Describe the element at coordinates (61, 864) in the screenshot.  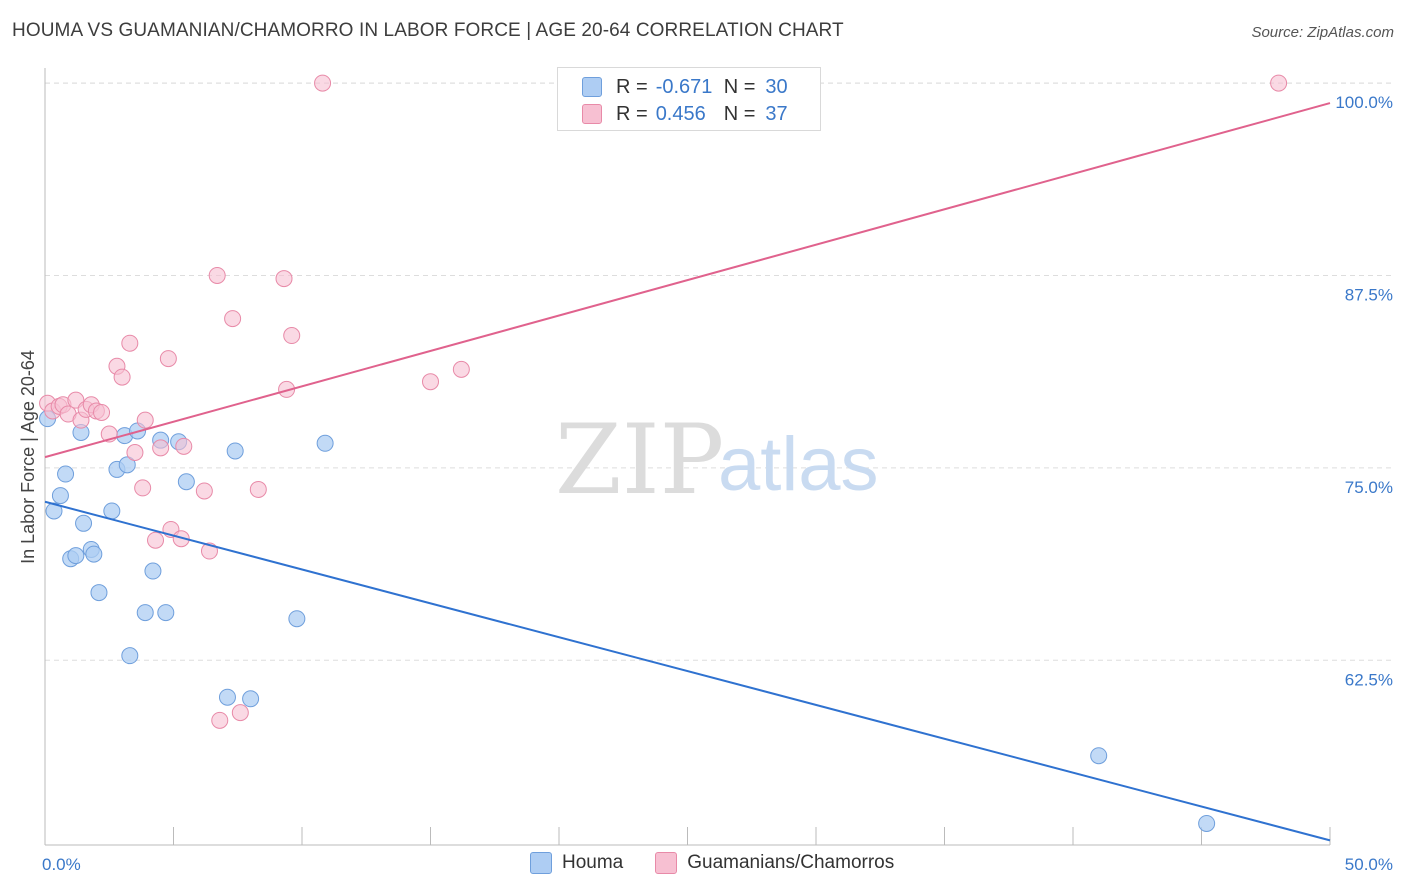
I see `x-tick-label: 0.0%` at that location.